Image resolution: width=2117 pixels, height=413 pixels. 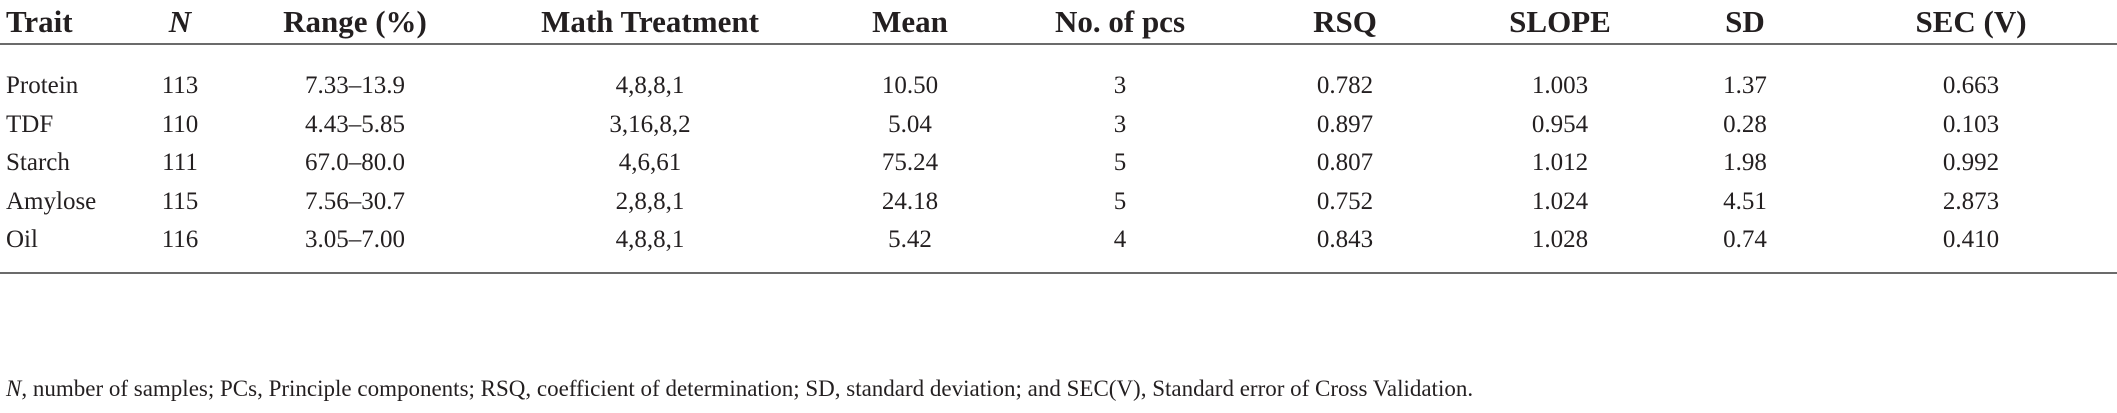 What do you see at coordinates (1745, 240) in the screenshot?
I see `cell-sd: 0.74` at bounding box center [1745, 240].